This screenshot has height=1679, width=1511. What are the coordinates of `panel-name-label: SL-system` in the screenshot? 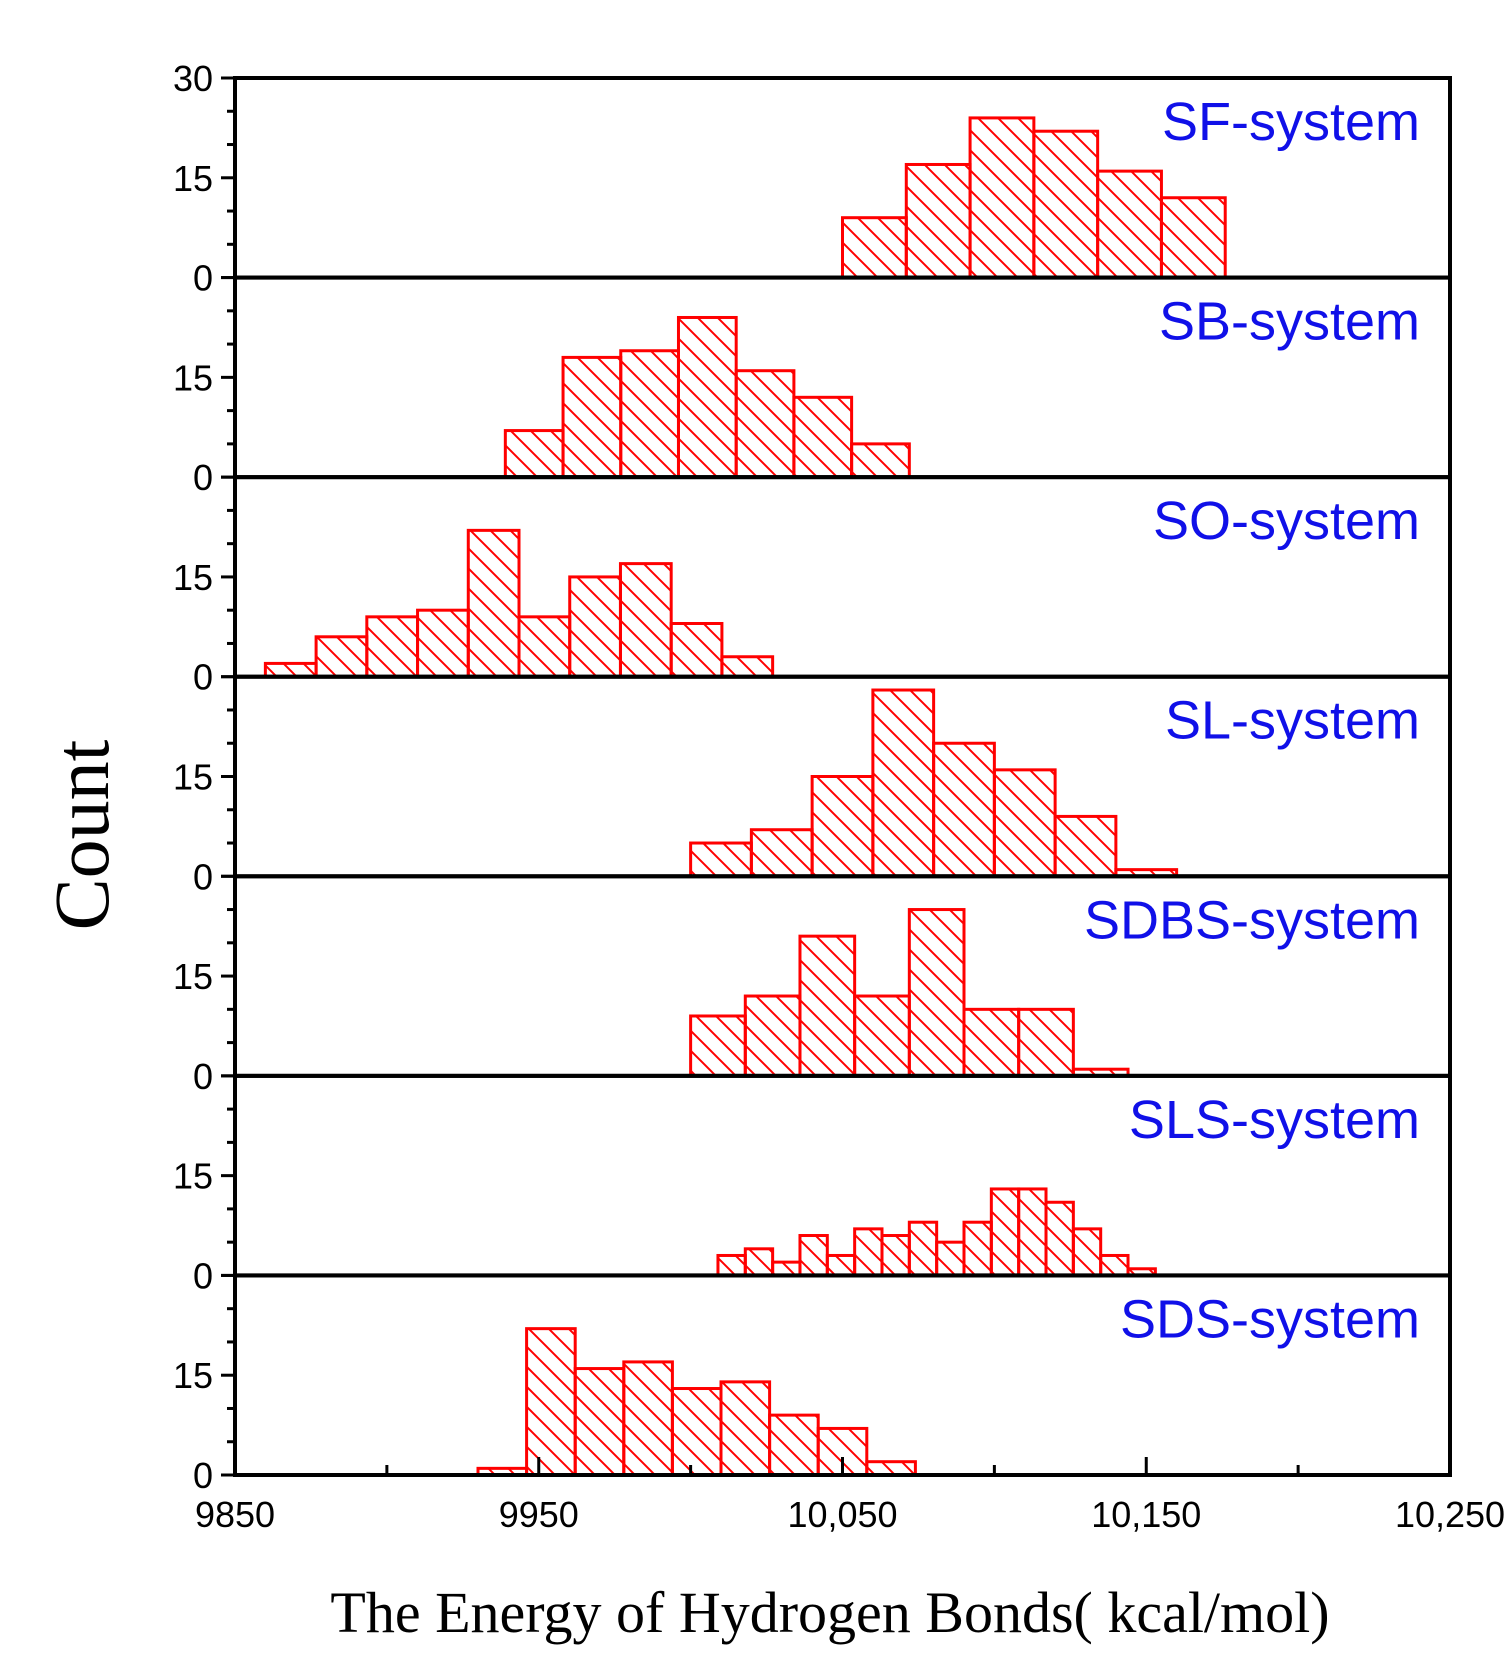 It's located at (1292, 721).